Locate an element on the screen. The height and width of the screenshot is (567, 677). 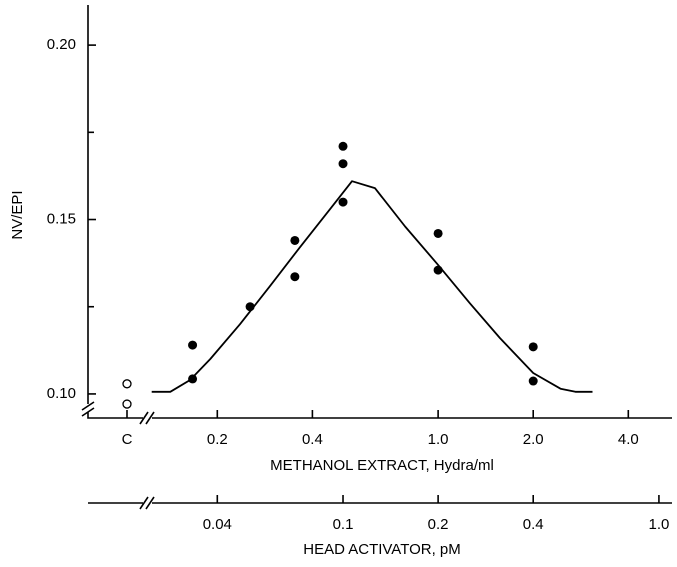
x2-tick-label: 1.0 is located at coordinates (658, 524).